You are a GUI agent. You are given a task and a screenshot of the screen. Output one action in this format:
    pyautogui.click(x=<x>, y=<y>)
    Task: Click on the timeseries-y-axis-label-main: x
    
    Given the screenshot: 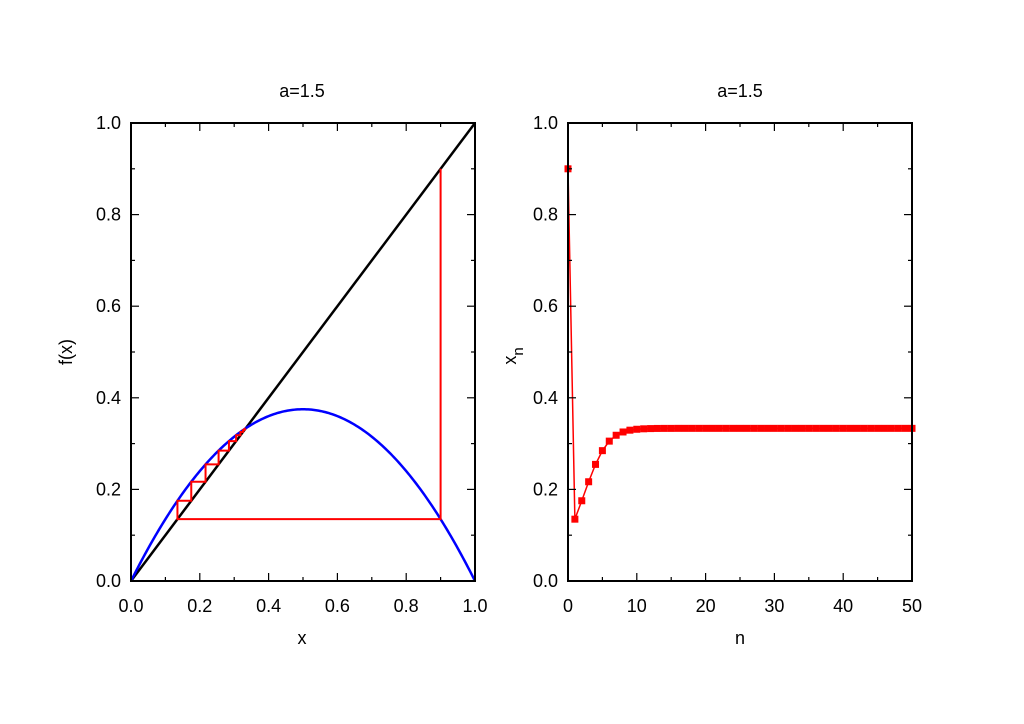 What is the action you would take?
    pyautogui.click(x=510, y=360)
    